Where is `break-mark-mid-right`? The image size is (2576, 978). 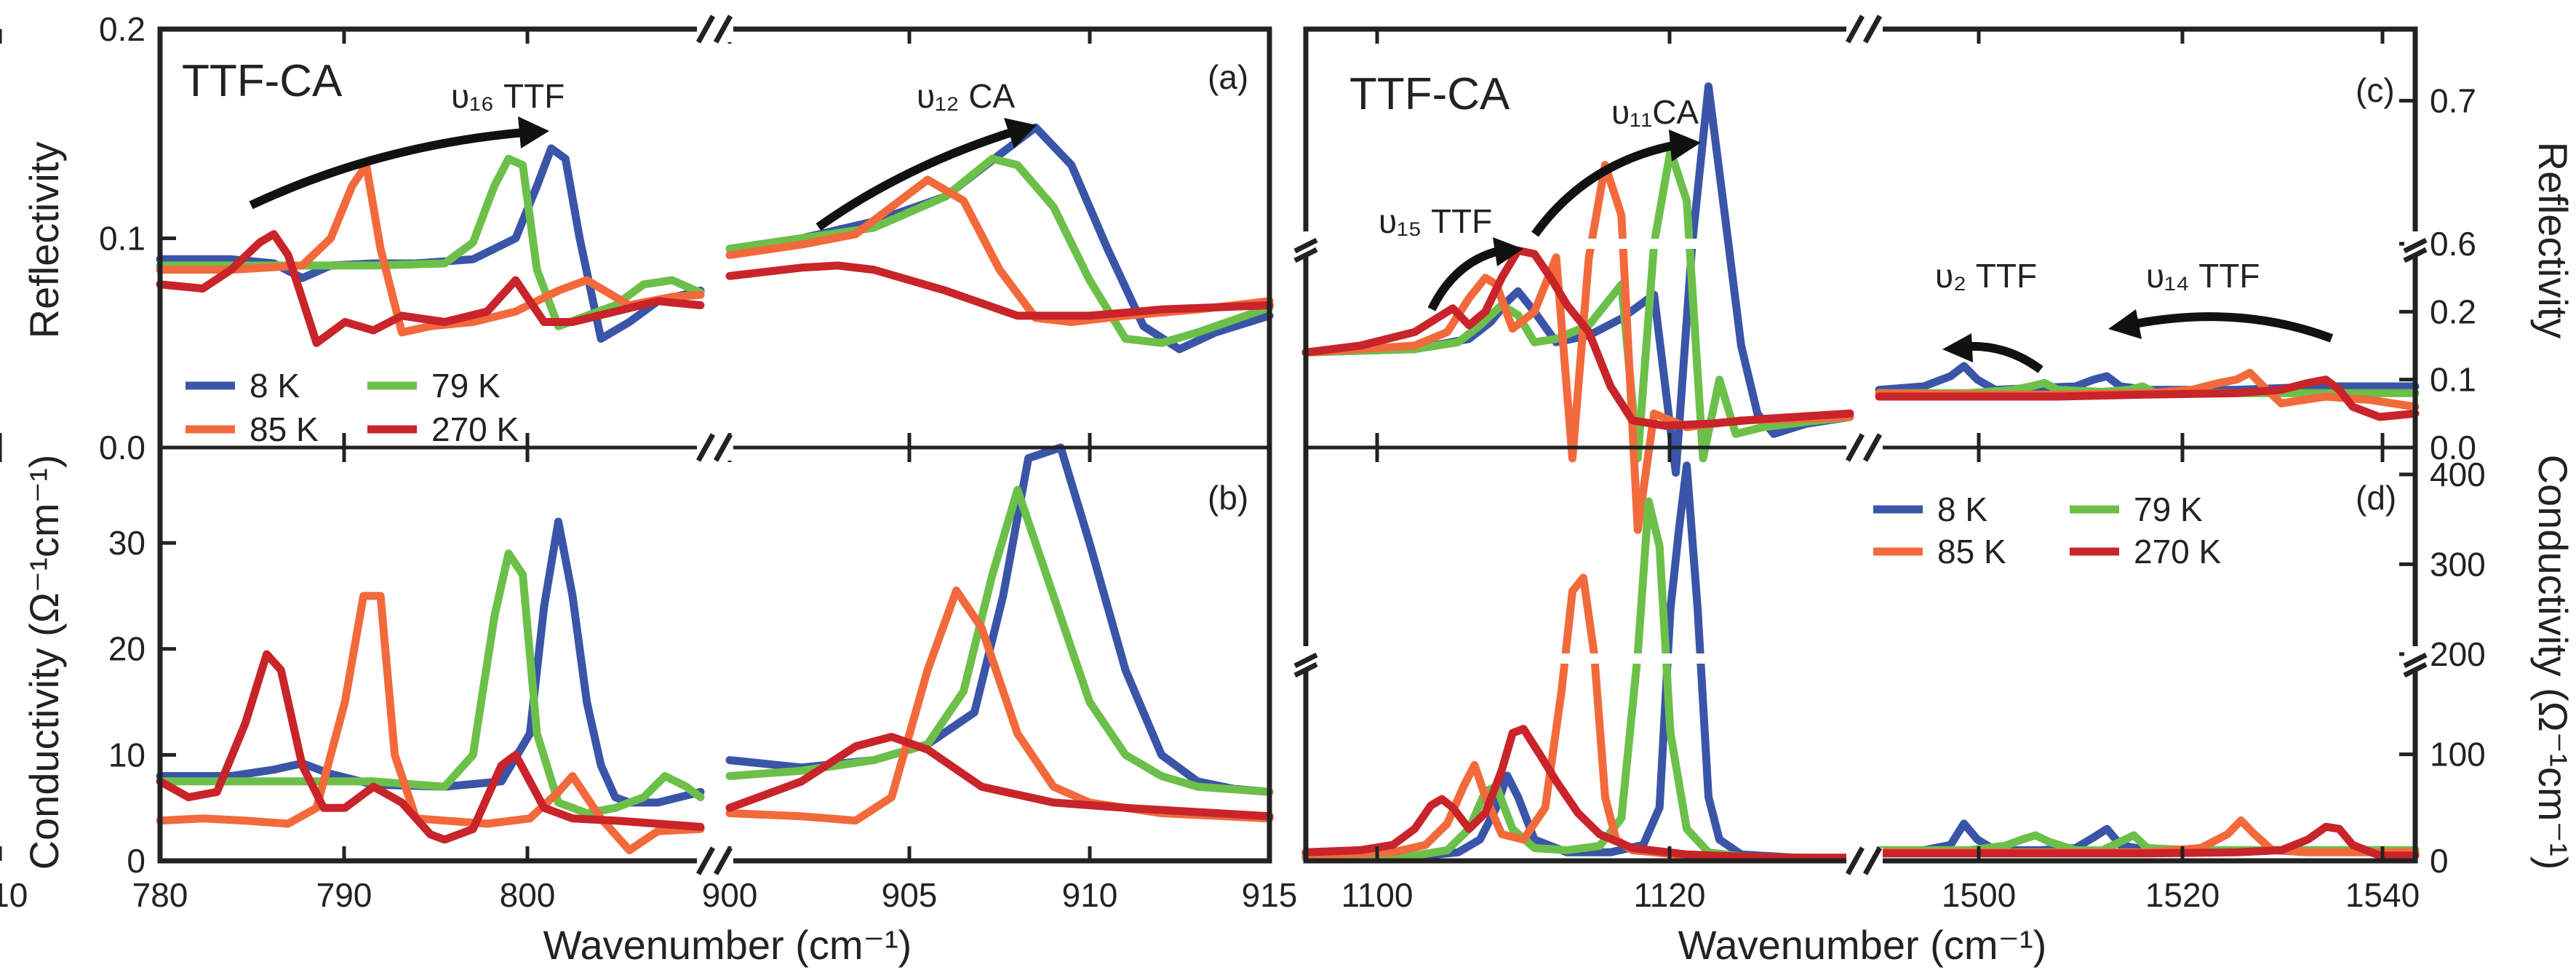
break-mark-mid-right is located at coordinates (1864, 447).